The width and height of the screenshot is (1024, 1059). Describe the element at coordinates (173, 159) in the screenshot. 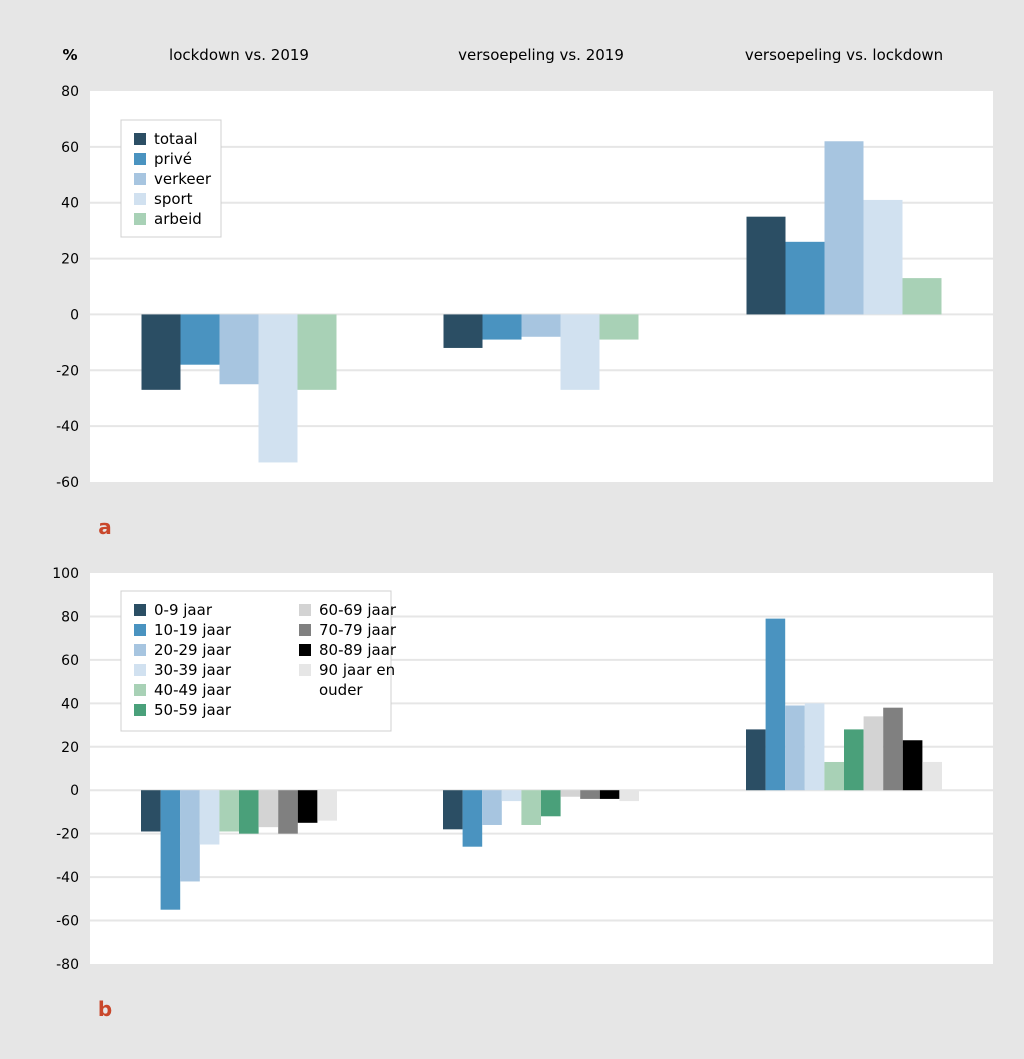

I see `legend-label: privé` at that location.